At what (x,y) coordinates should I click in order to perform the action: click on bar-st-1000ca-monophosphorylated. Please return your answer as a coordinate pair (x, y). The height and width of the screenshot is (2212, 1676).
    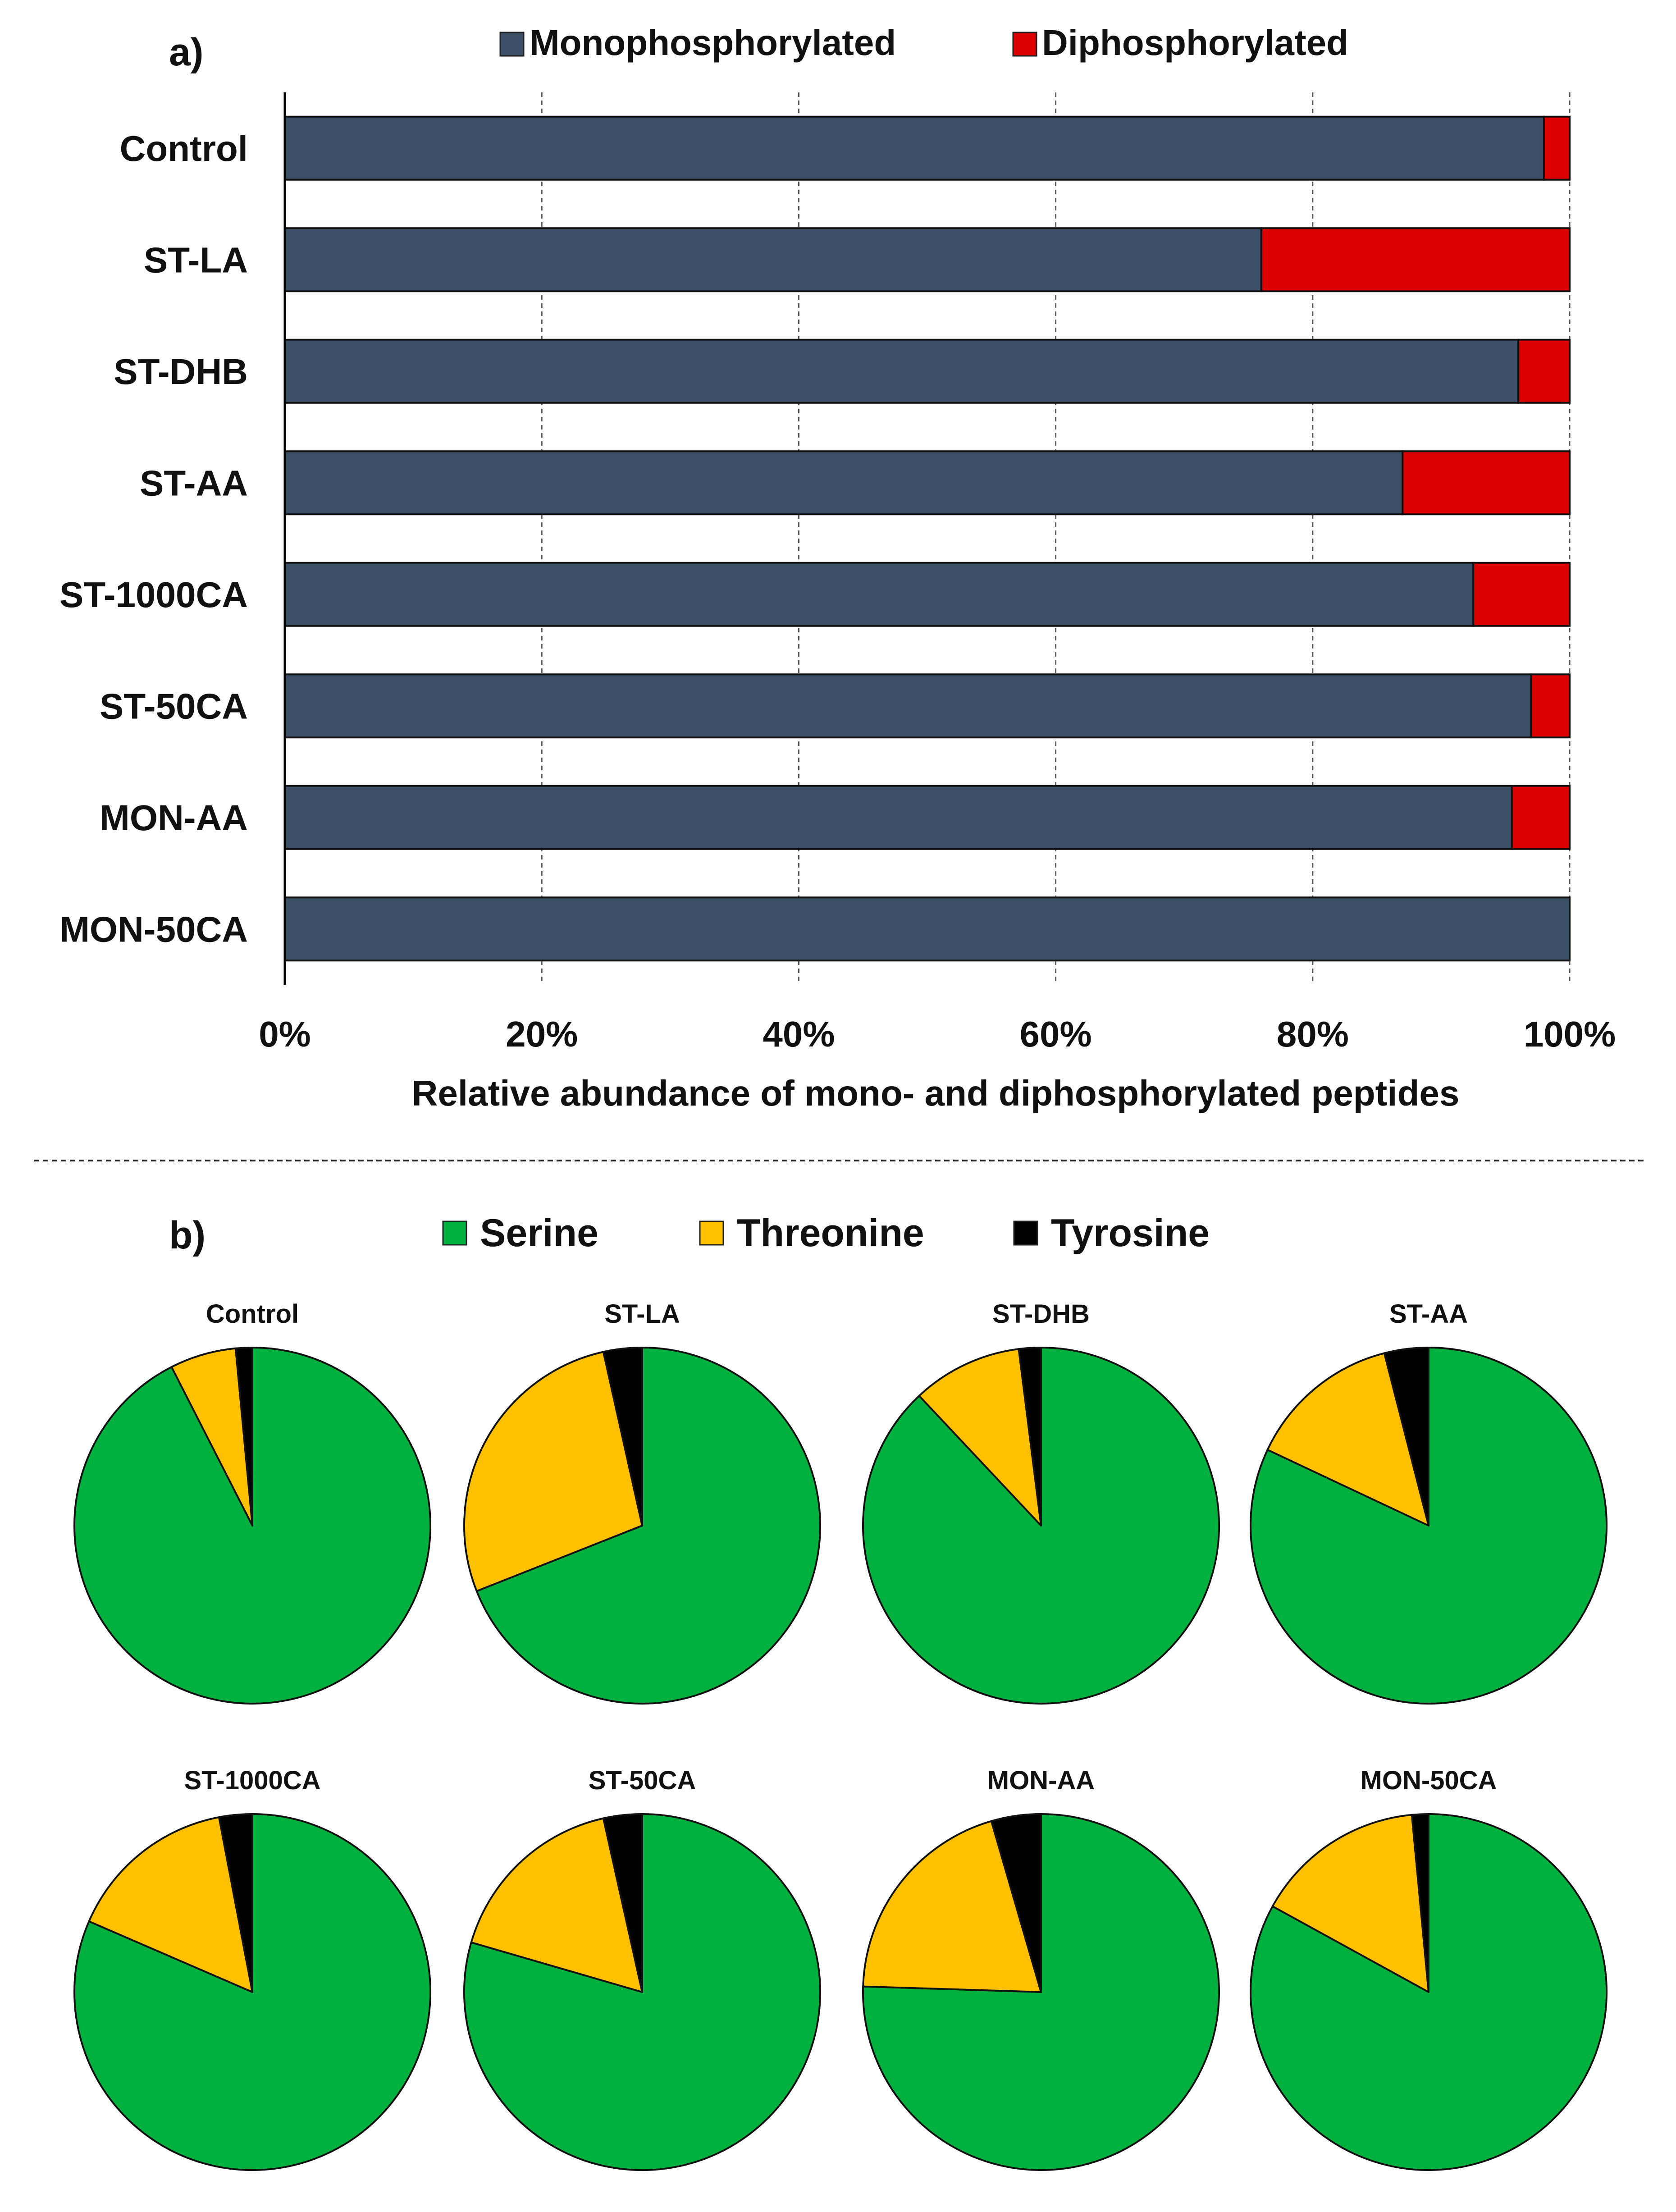
    Looking at the image, I should click on (879, 594).